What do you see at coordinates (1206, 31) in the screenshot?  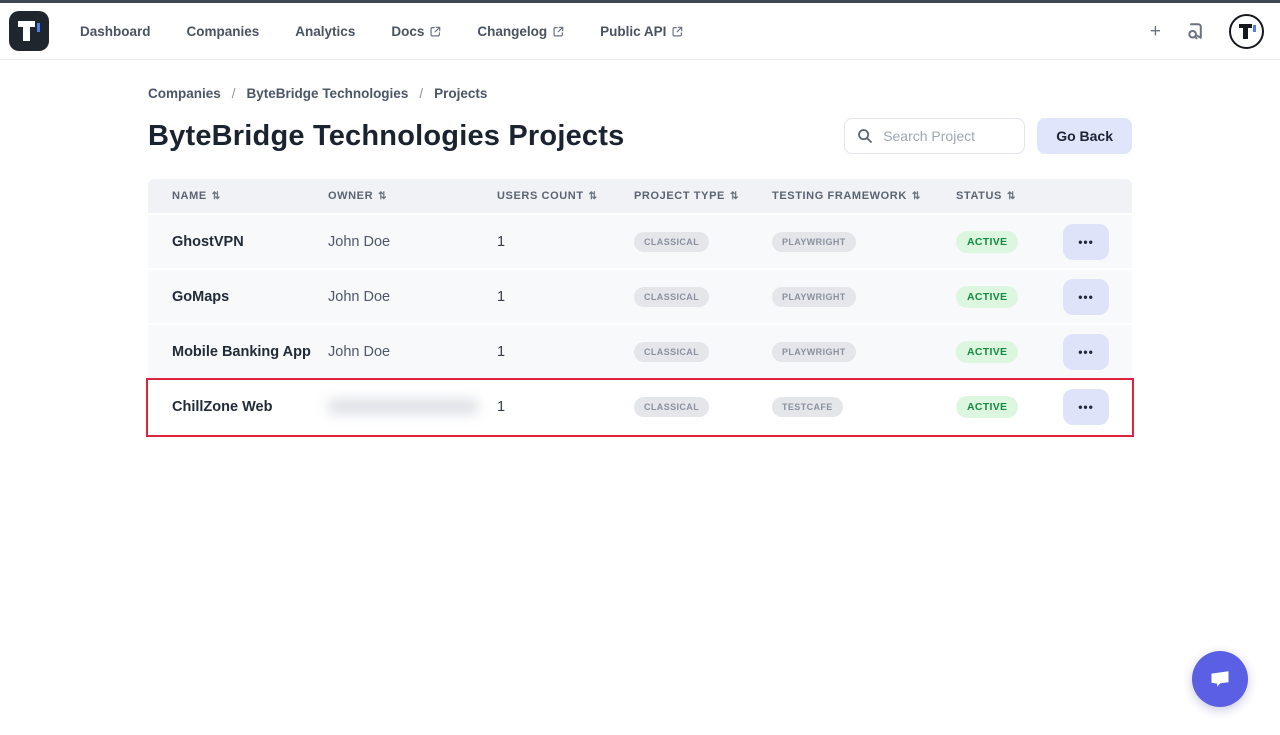 I see `nav-right: +` at bounding box center [1206, 31].